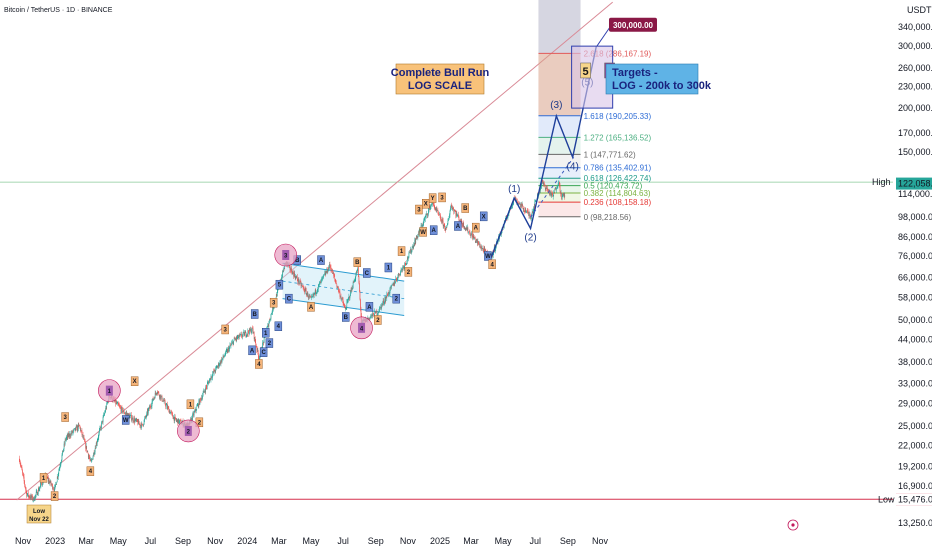 The width and height of the screenshot is (932, 550). What do you see at coordinates (39, 512) in the screenshot?
I see `low-note-line1: Low` at bounding box center [39, 512].